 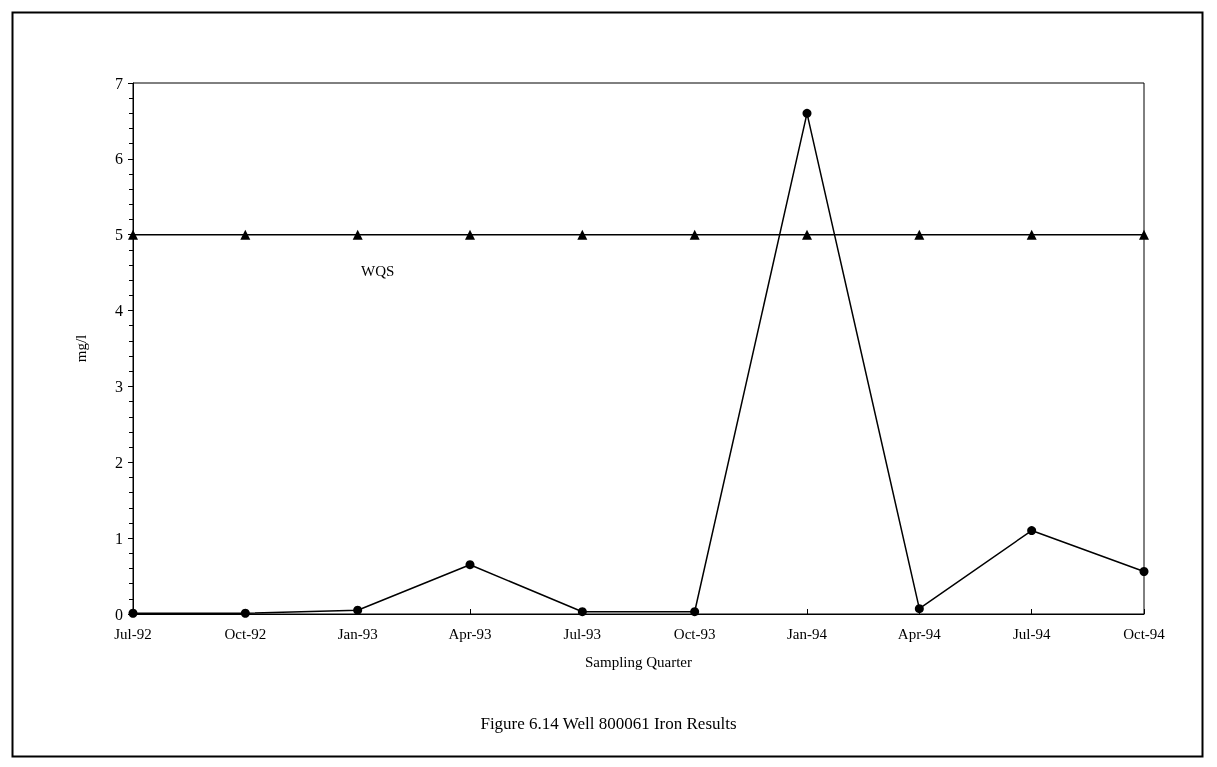 I want to click on x-tick-label: Jan-94, so click(x=807, y=633).